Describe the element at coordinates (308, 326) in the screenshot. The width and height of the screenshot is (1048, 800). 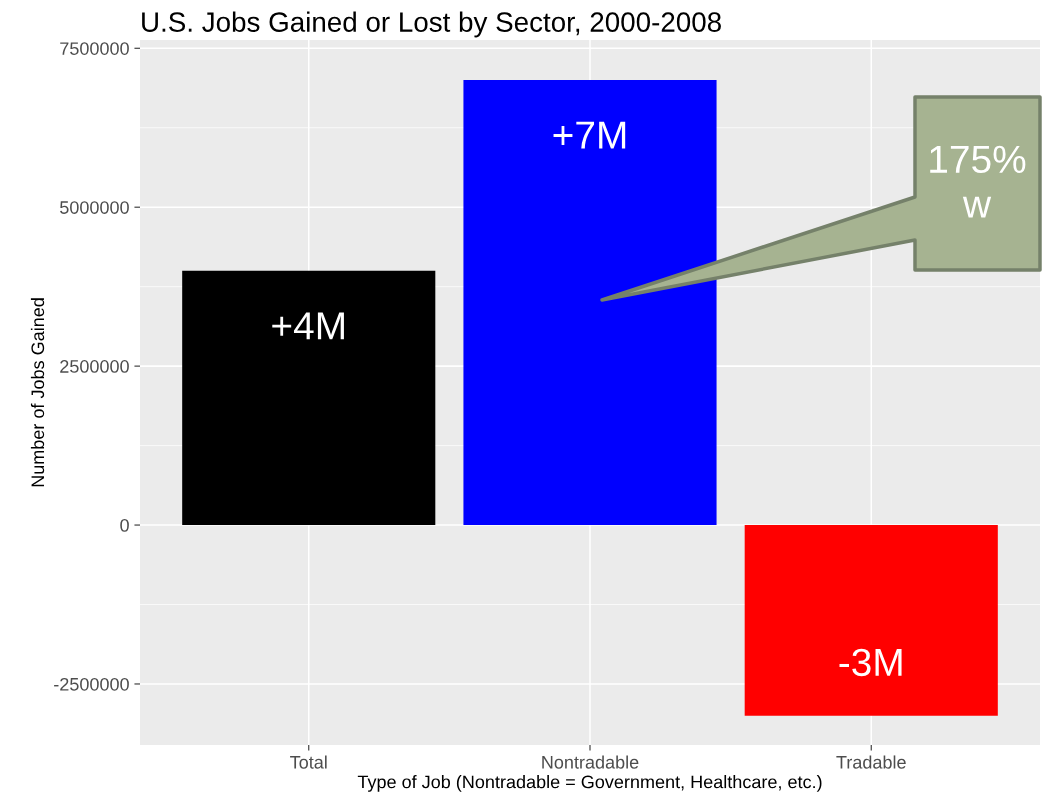
I see `data-label: +4M` at that location.